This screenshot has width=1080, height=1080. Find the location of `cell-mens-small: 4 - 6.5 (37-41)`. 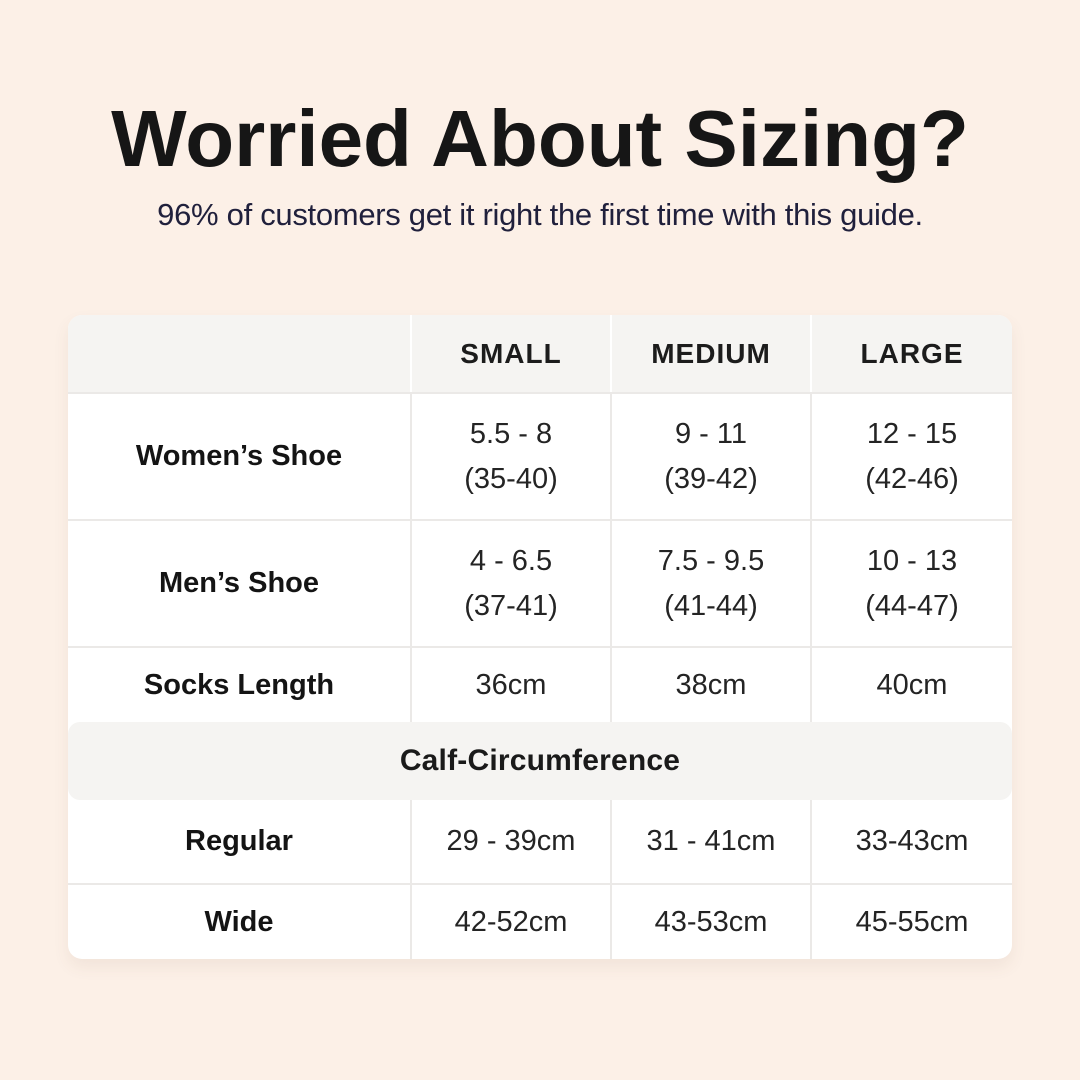

cell-mens-small: 4 - 6.5 (37-41) is located at coordinates (510, 583).